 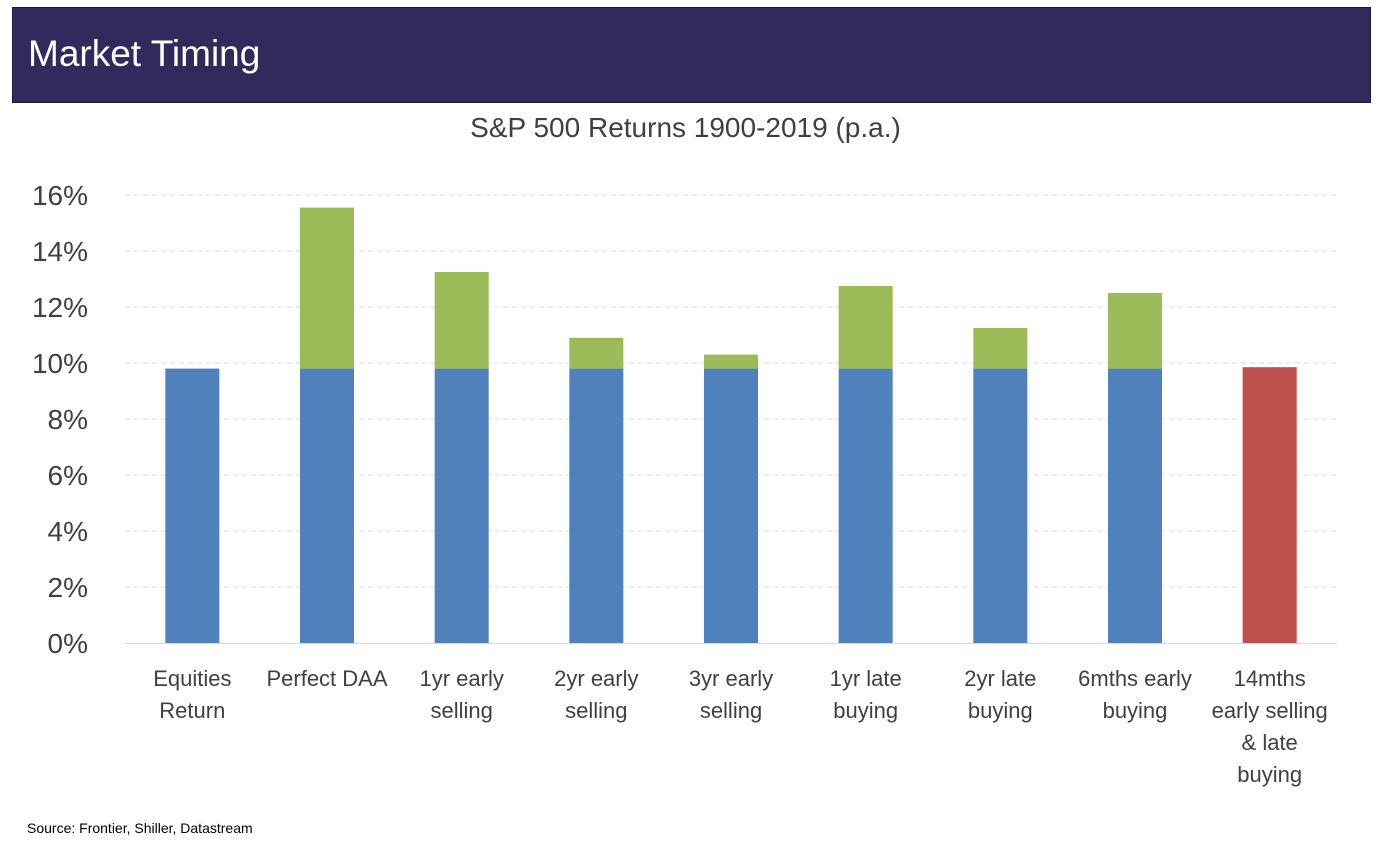 What do you see at coordinates (1000, 678) in the screenshot?
I see `x-tick-label-line: 2yr late` at bounding box center [1000, 678].